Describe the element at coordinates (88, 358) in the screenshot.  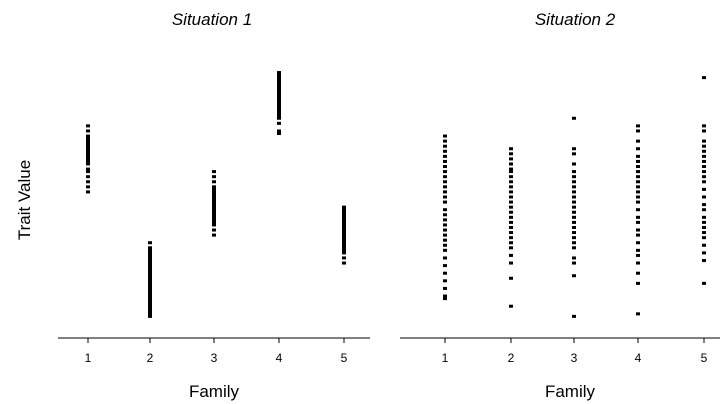
I see `x-tick-label: 1` at that location.